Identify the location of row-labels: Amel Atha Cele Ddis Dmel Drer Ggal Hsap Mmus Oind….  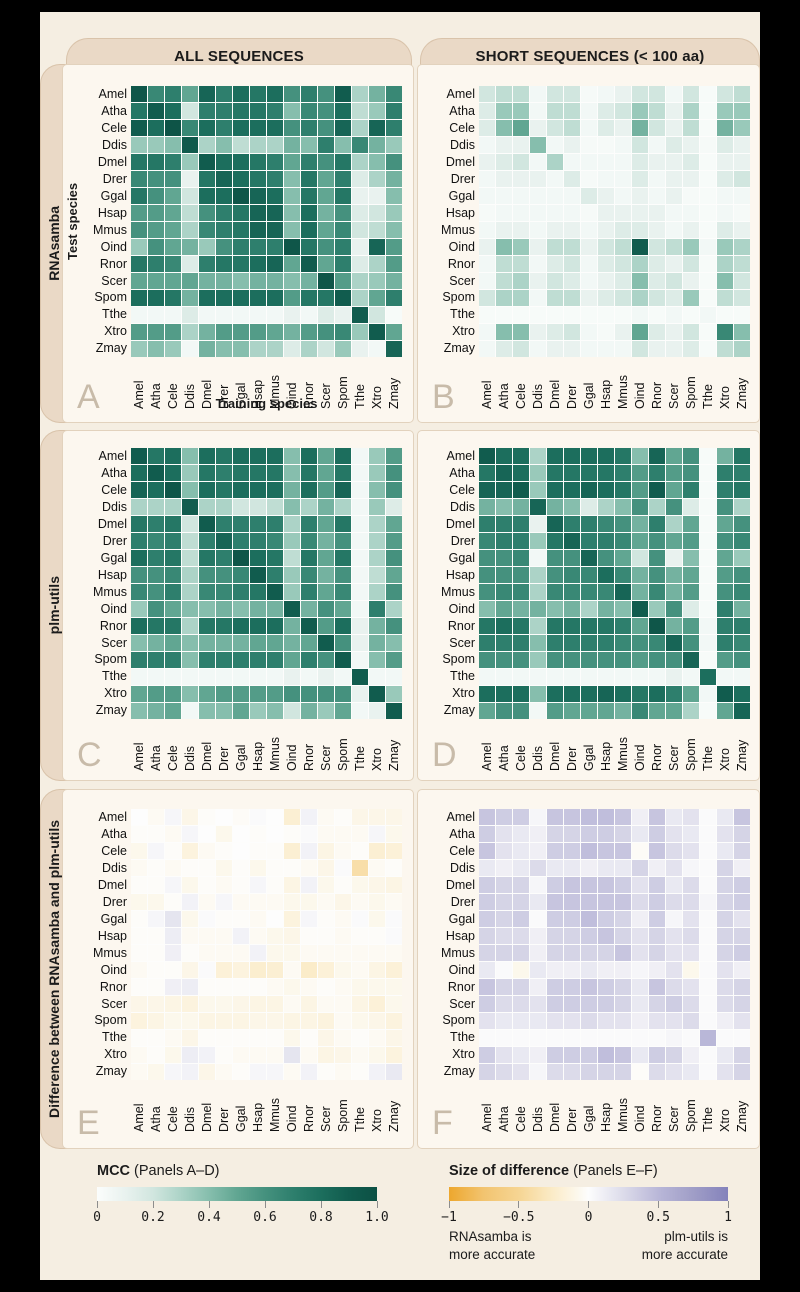
(104, 221).